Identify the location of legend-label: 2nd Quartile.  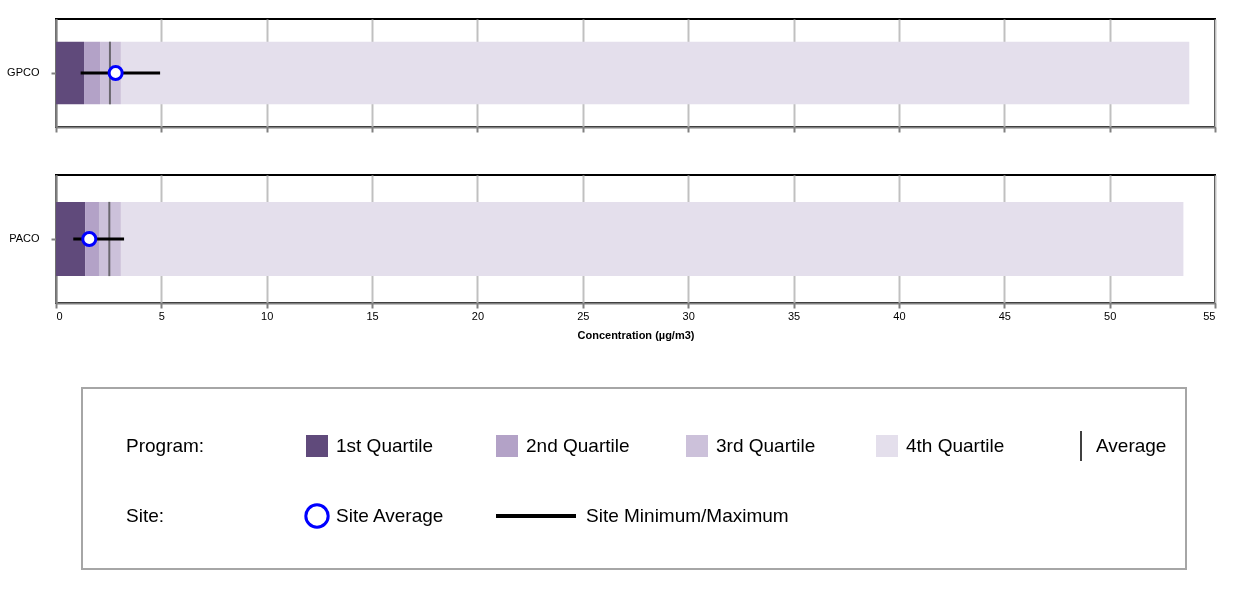
(578, 445).